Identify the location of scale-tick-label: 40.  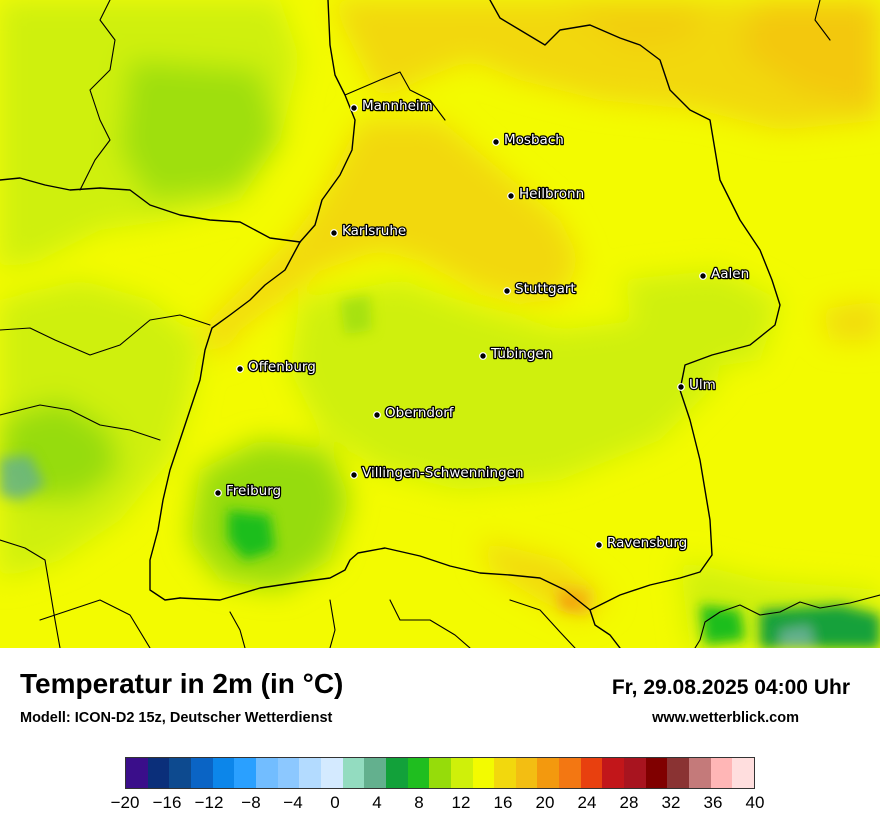
(755, 802).